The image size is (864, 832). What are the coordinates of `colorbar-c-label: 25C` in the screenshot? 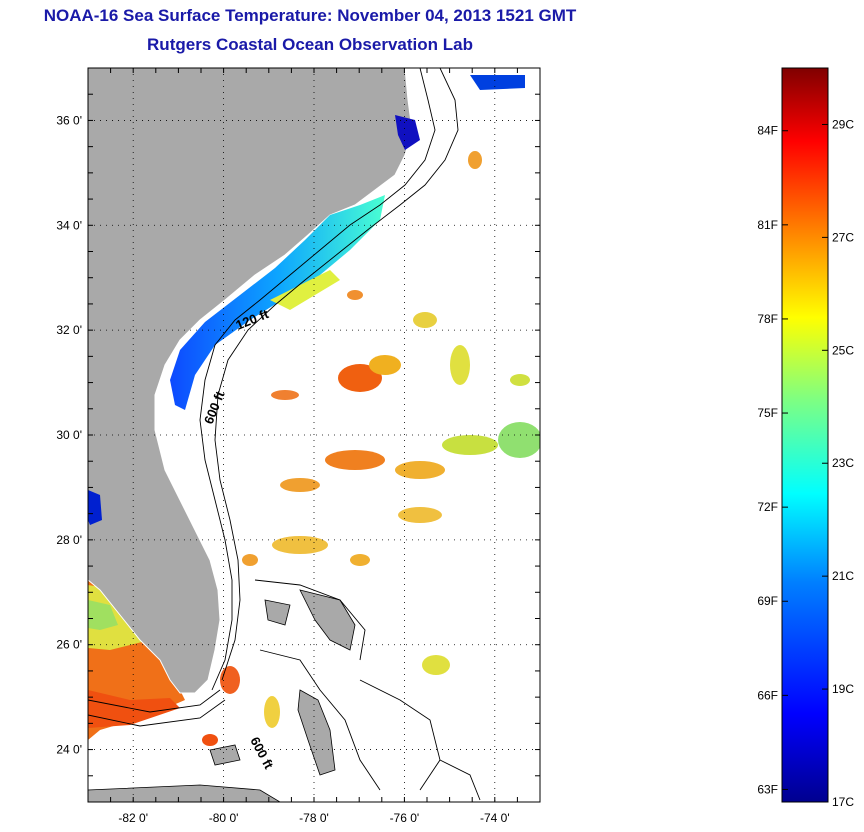 It's located at (843, 350).